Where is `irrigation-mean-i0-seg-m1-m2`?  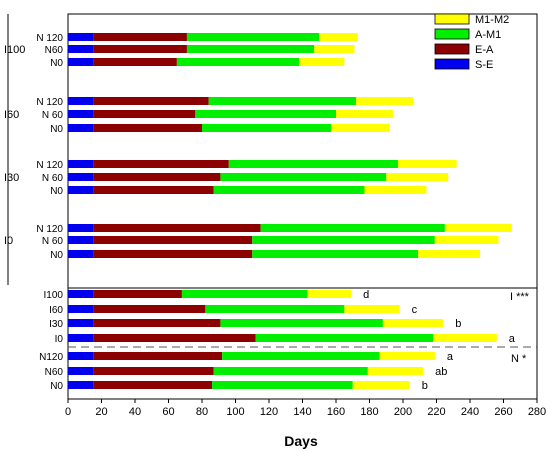
irrigation-mean-i0-seg-m1-m2 is located at coordinates (465, 338).